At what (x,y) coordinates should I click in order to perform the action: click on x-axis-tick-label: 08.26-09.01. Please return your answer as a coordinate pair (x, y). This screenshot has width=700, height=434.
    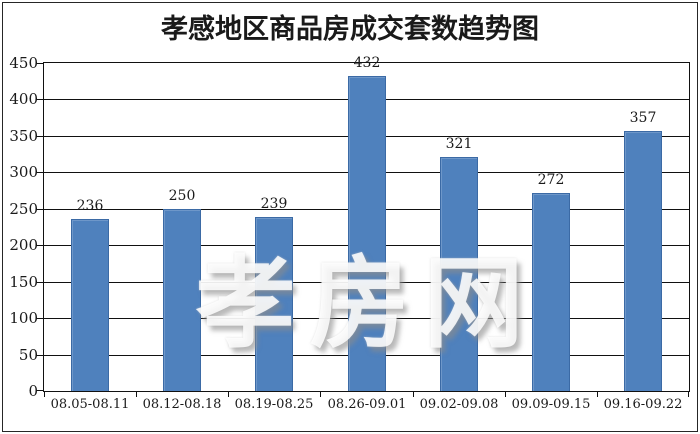
    Looking at the image, I should click on (367, 404).